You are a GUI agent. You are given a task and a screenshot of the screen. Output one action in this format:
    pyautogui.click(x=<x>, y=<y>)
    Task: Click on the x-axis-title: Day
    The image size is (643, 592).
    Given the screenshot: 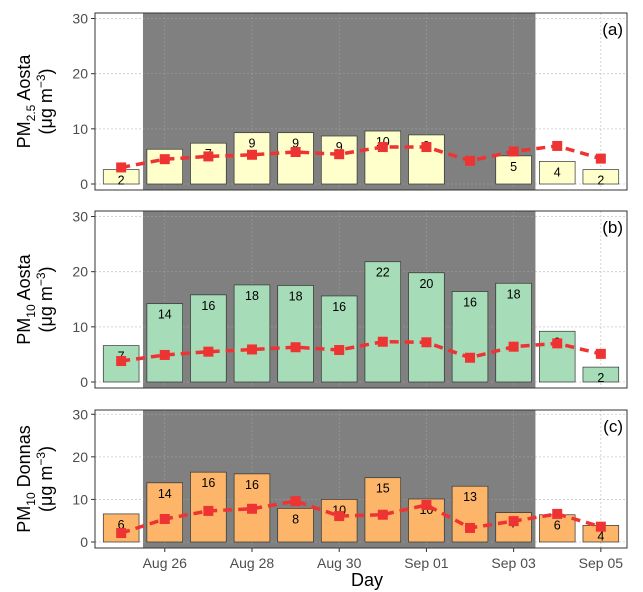 What is the action you would take?
    pyautogui.click(x=367, y=580)
    